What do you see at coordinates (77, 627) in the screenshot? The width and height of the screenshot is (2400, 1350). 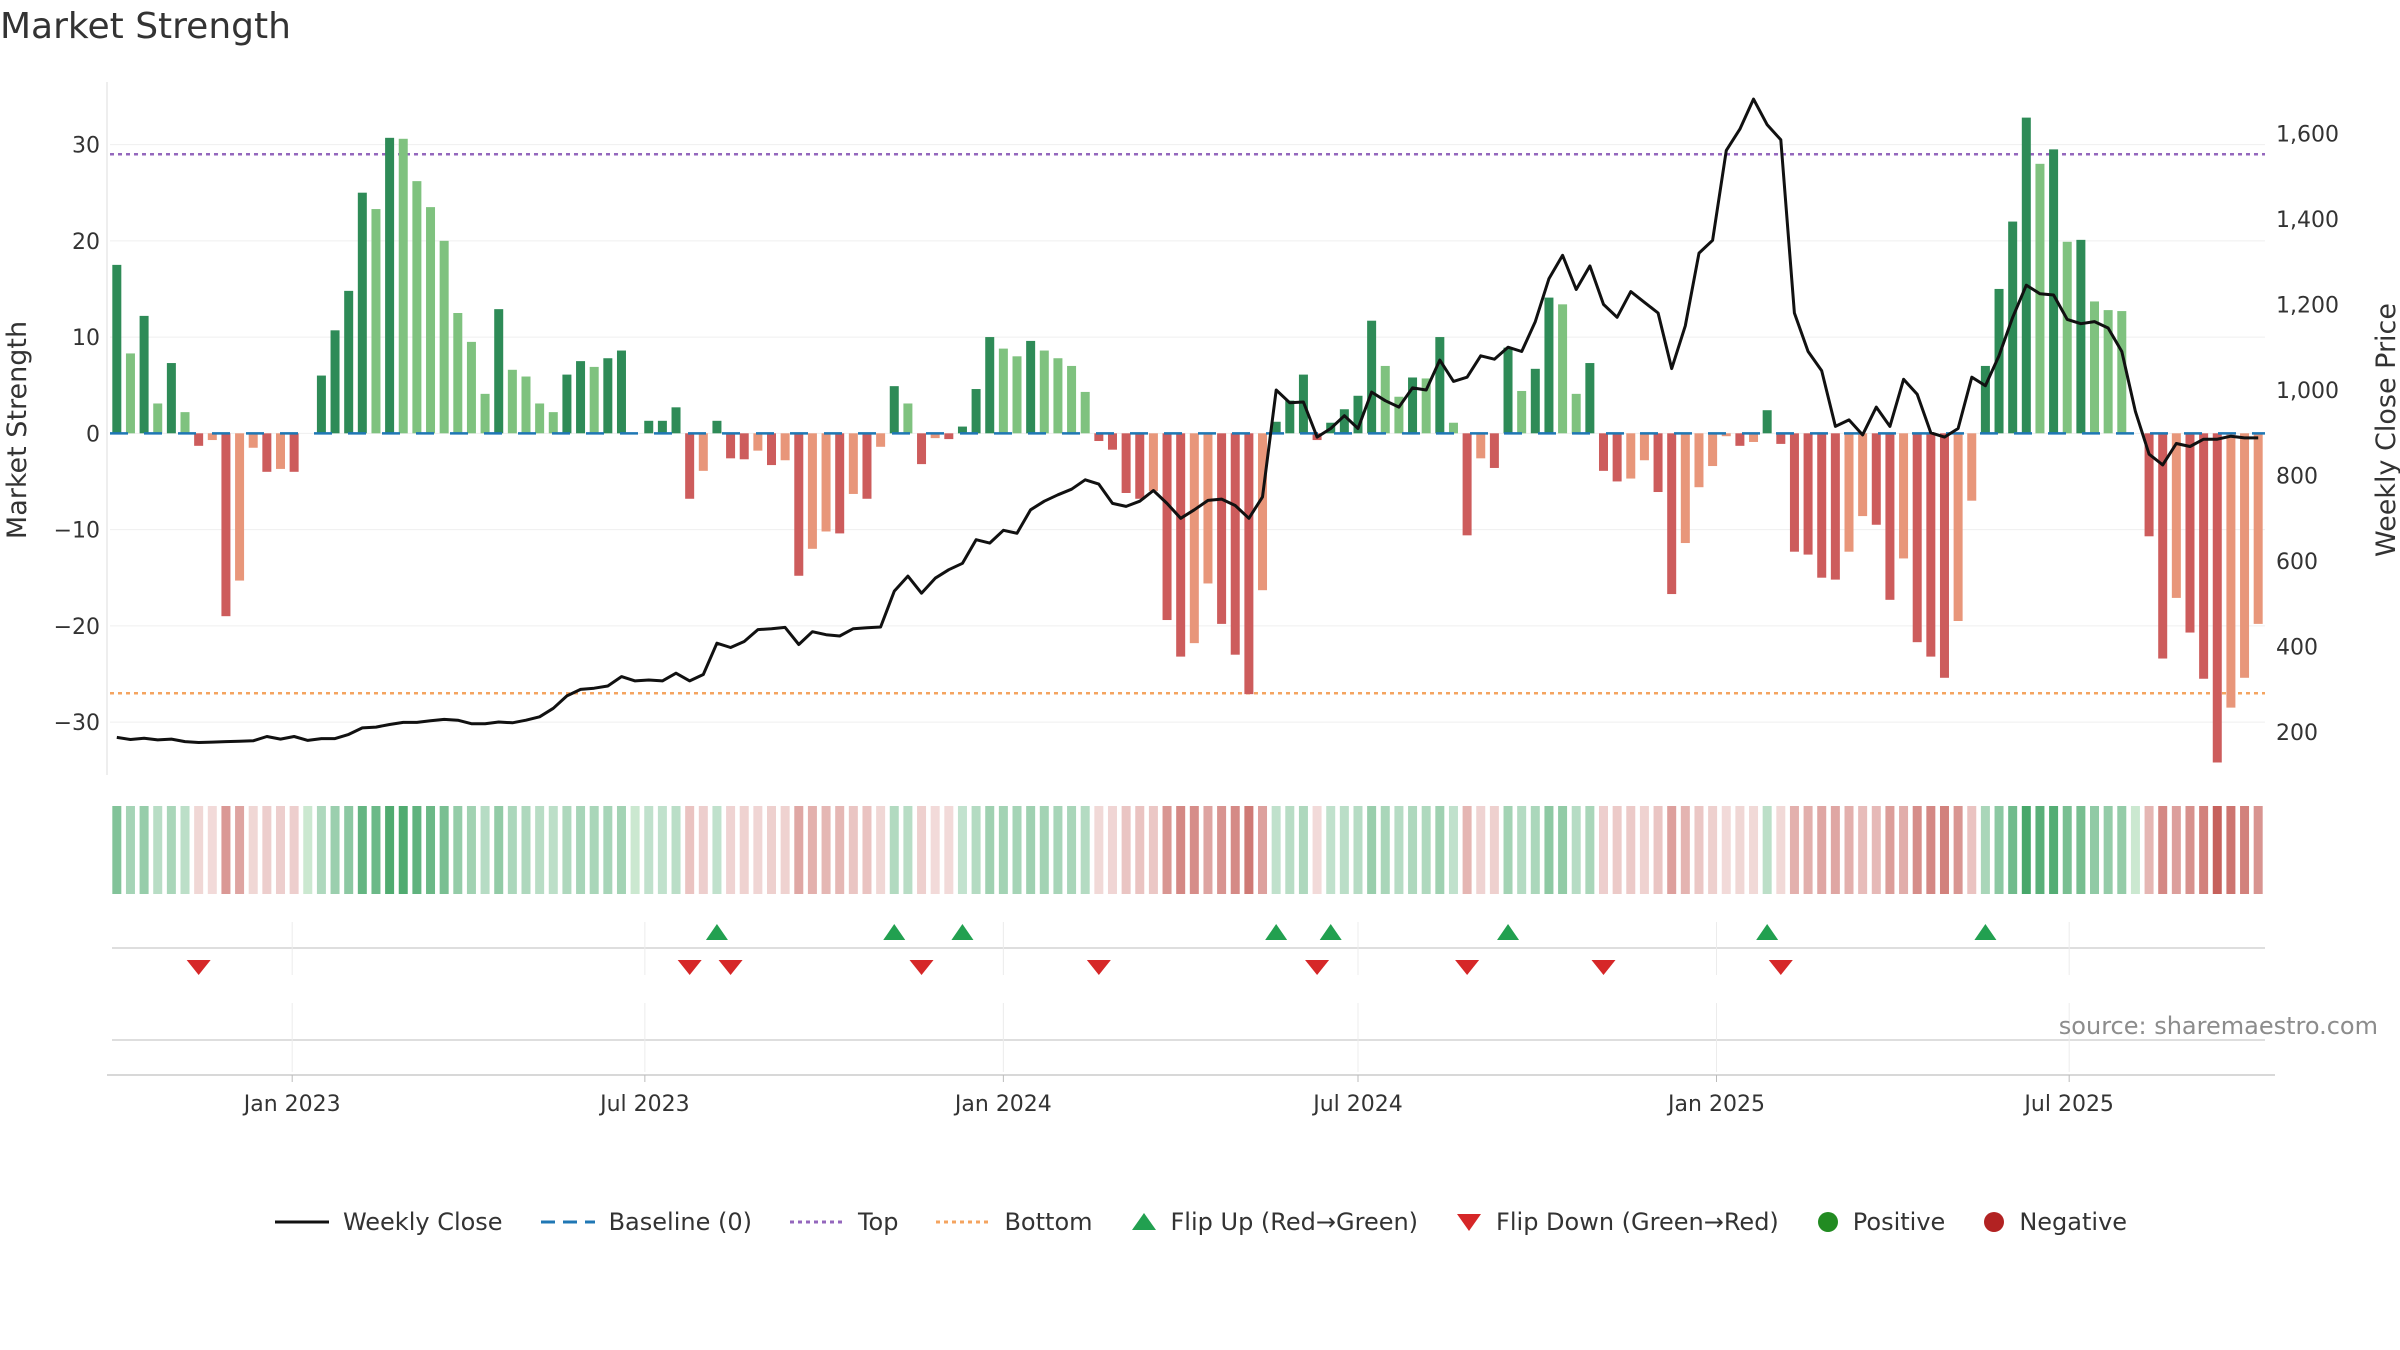 I see `y-tick-label: −20` at bounding box center [77, 627].